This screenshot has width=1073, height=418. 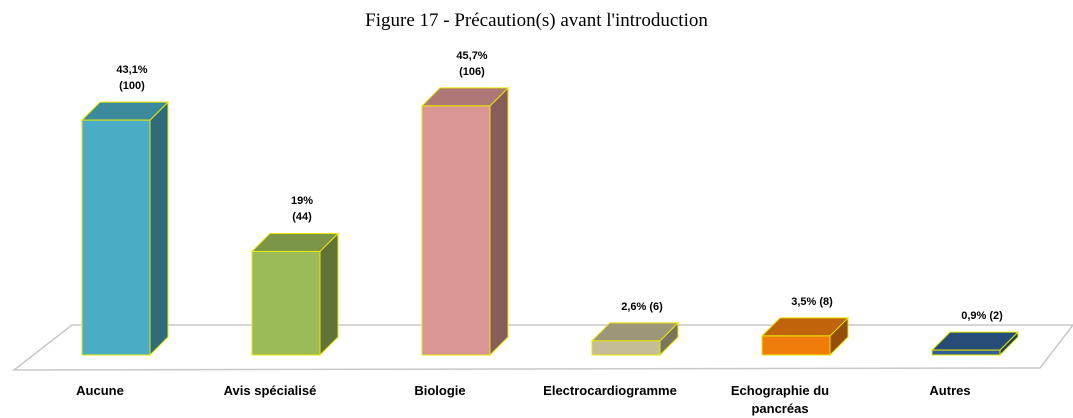 I want to click on x-tick-label: Echographie du pancréas, so click(x=780, y=399).